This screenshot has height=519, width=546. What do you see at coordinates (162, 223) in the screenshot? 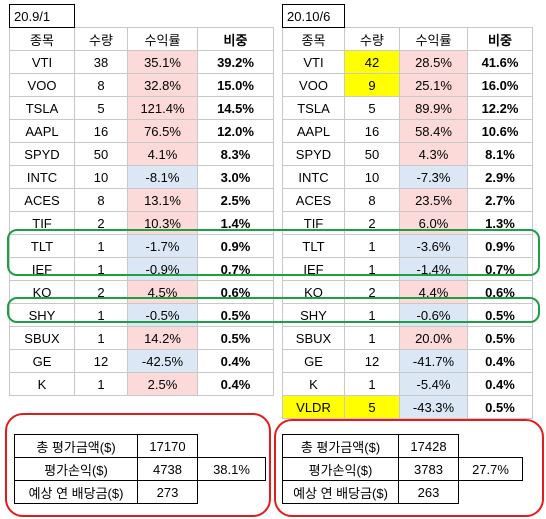
I see `return-cell: 10.3%` at bounding box center [162, 223].